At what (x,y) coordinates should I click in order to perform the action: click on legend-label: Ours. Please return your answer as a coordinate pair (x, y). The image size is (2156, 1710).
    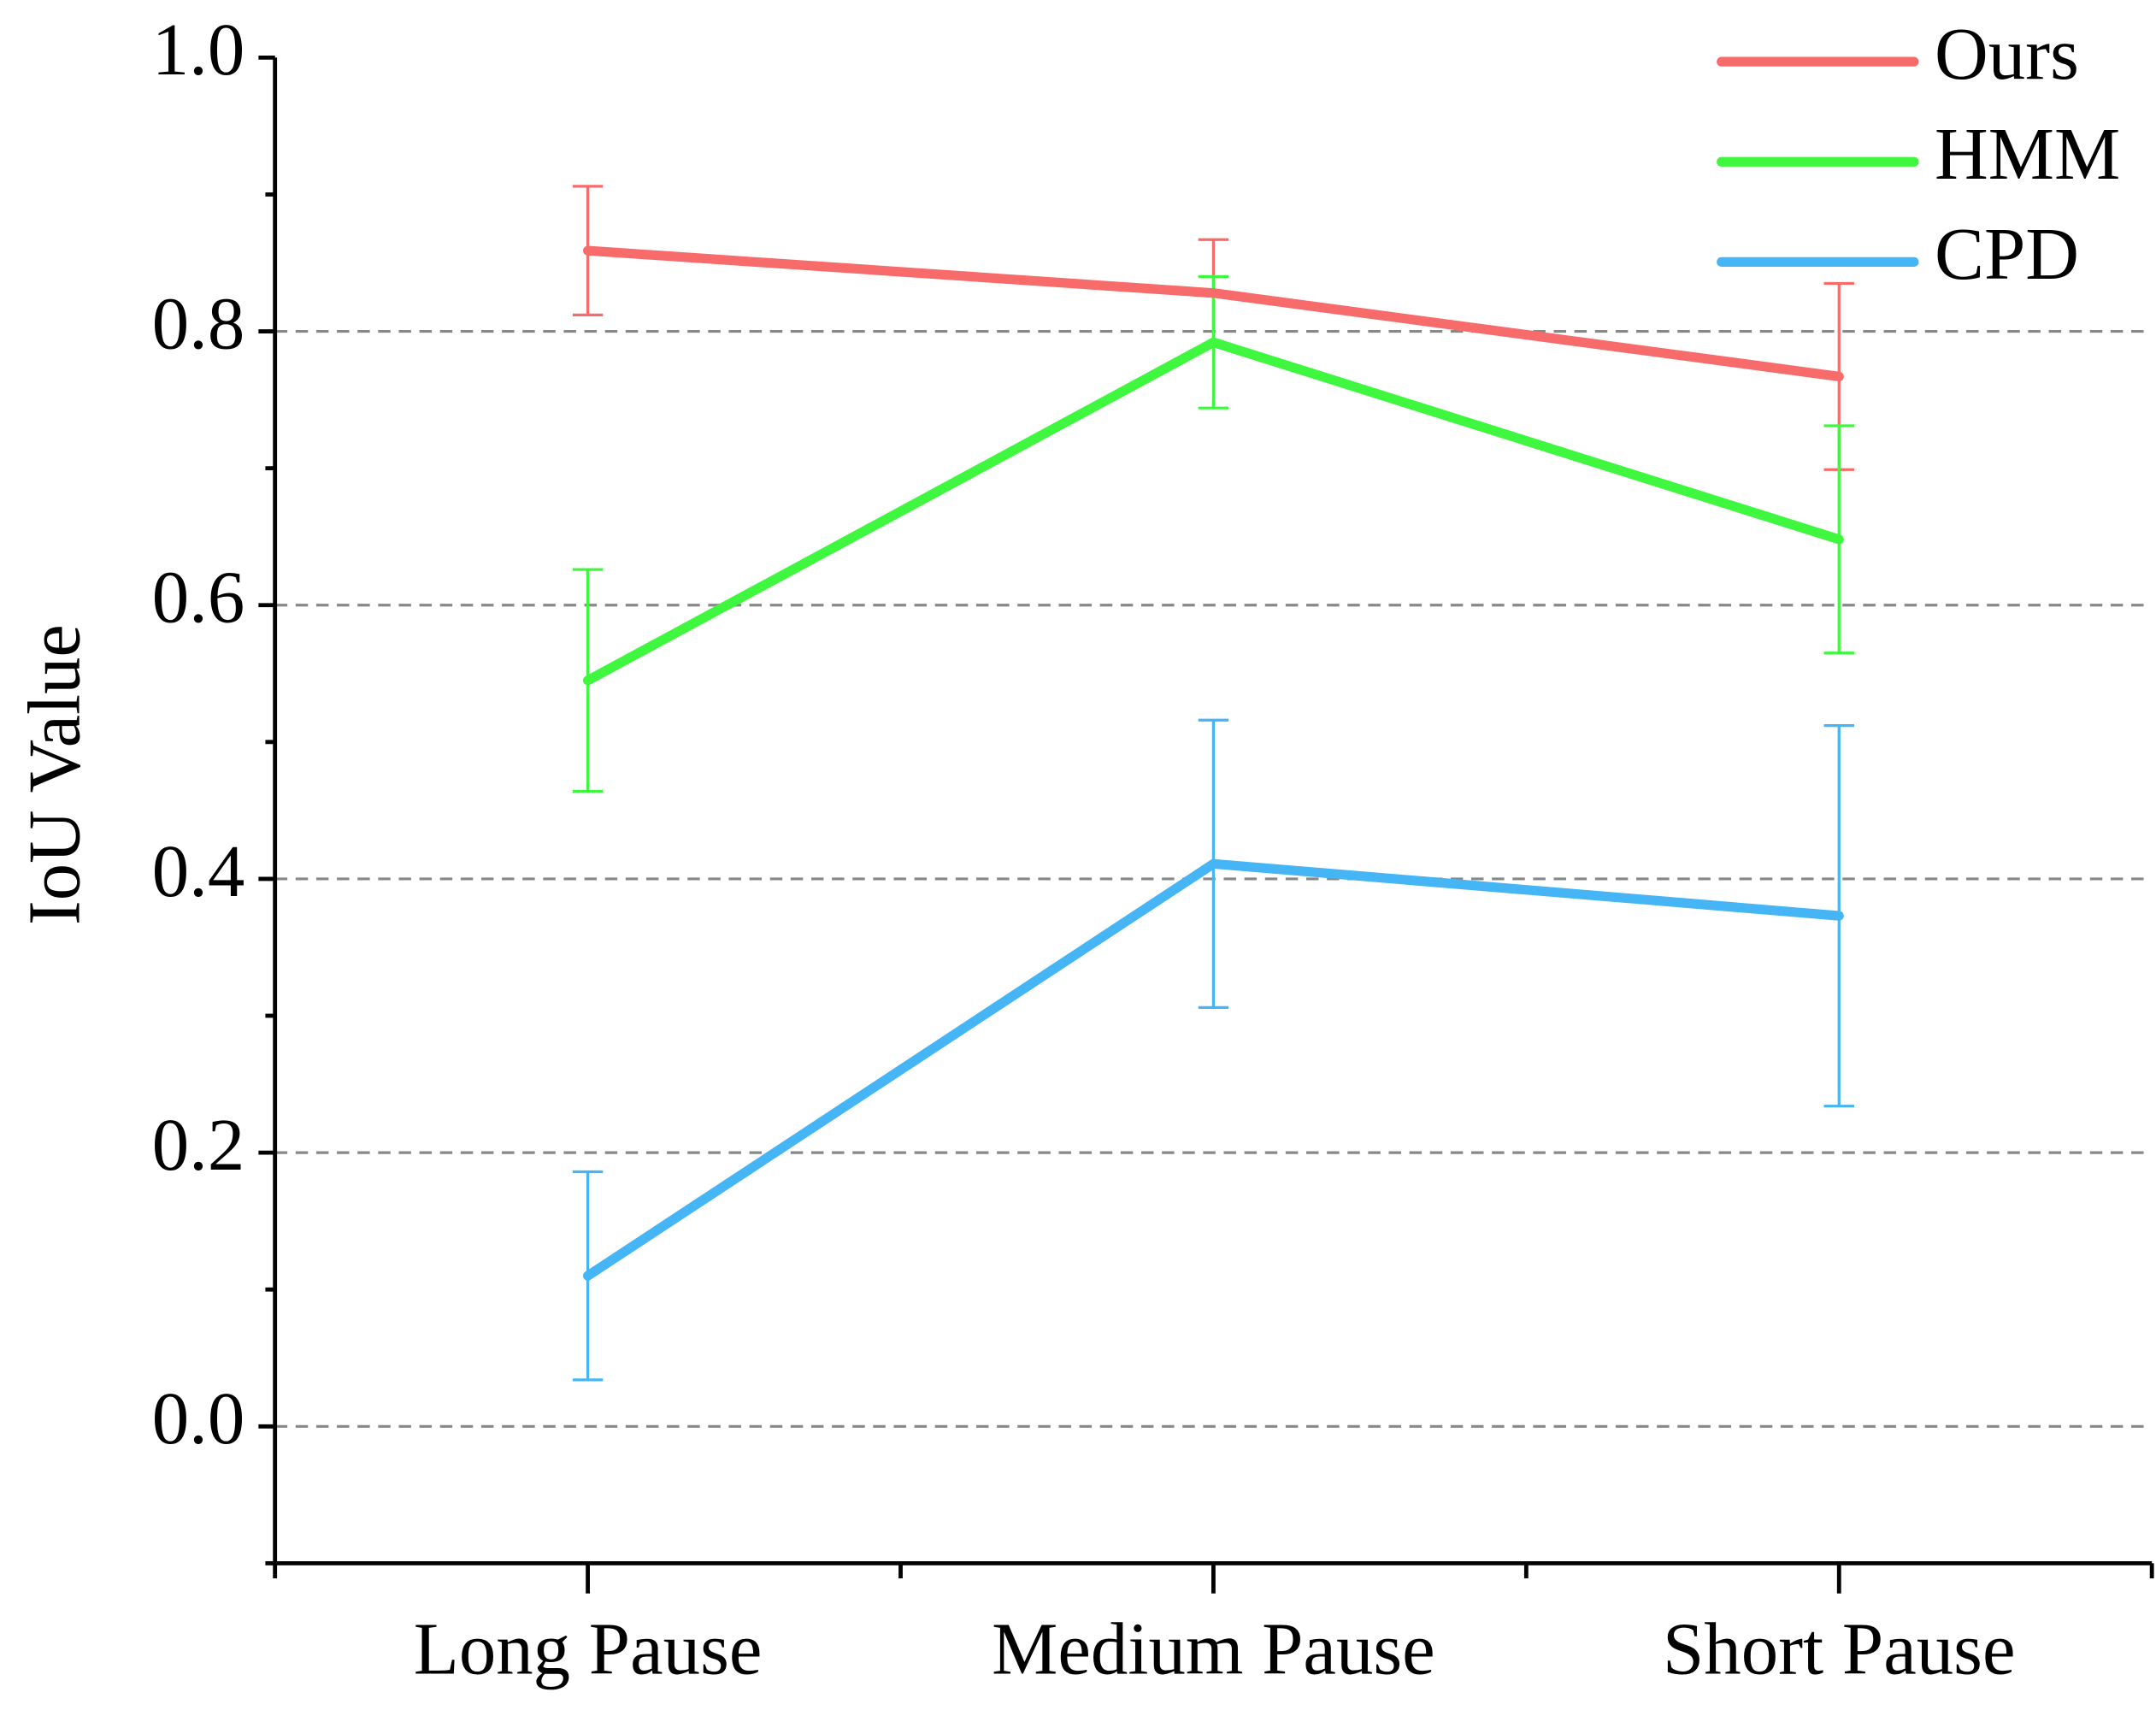
    Looking at the image, I should click on (2007, 54).